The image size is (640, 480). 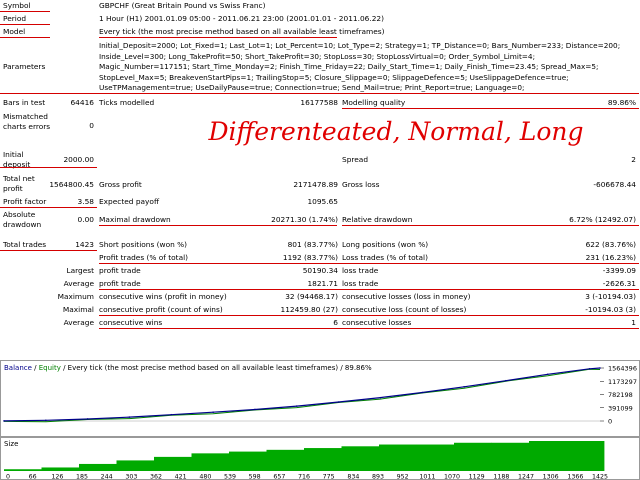 What do you see at coordinates (621, 102) in the screenshot?
I see `quality-value: 89.86%` at bounding box center [621, 102].